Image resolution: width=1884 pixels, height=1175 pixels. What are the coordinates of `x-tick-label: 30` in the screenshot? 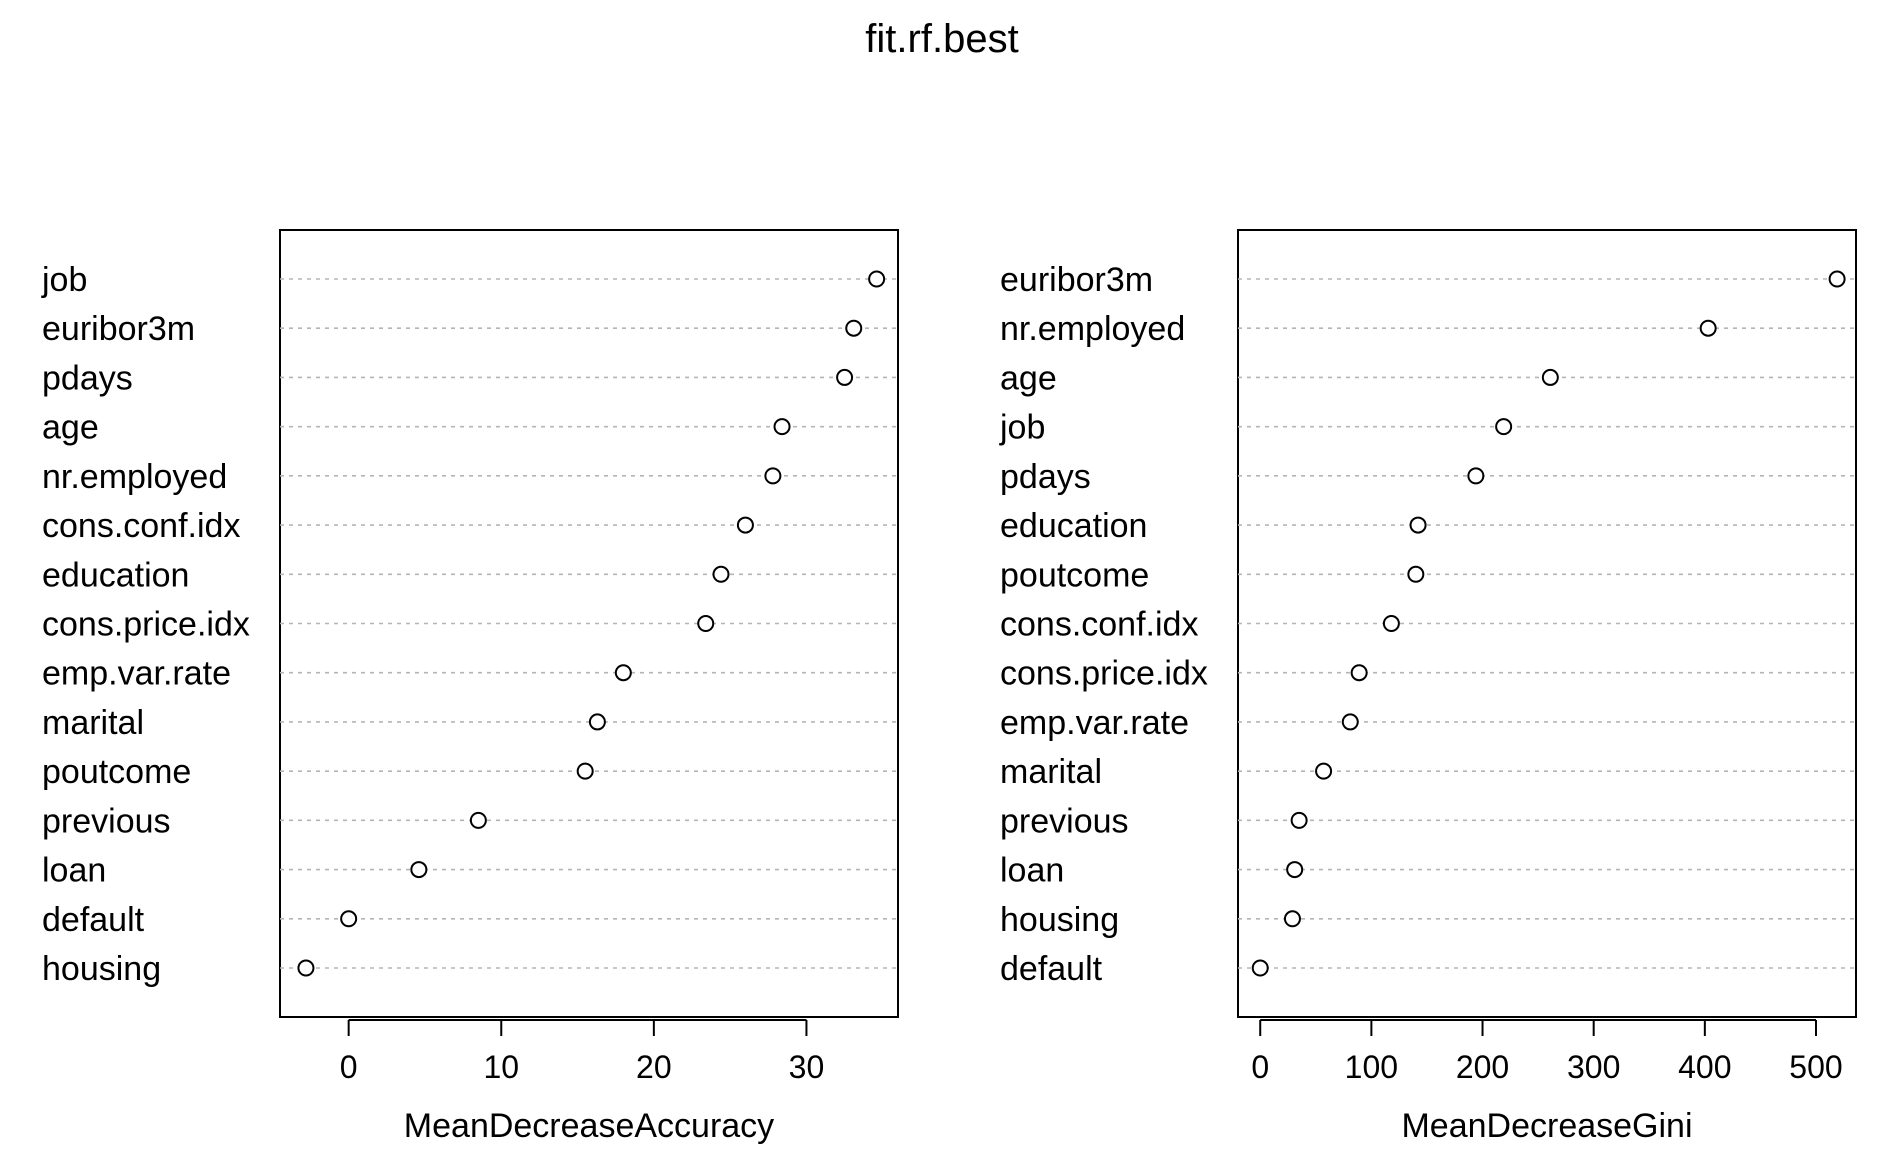 It's located at (807, 1067).